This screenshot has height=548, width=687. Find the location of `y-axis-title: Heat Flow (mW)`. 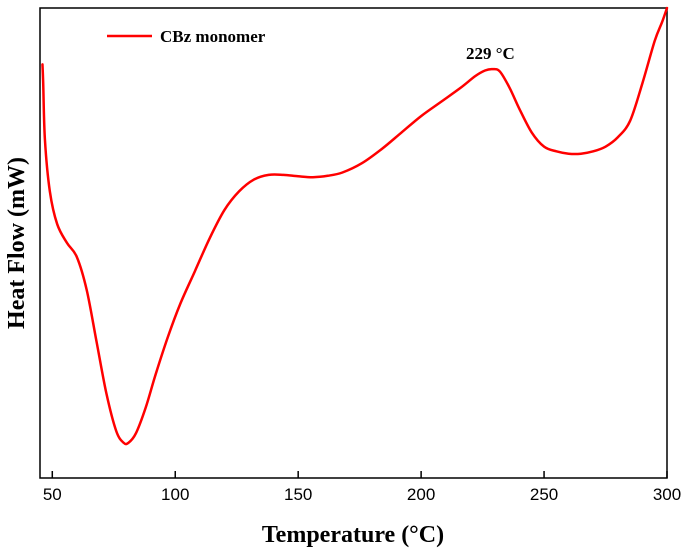

y-axis-title: Heat Flow (mW) is located at coordinates (17, 243).